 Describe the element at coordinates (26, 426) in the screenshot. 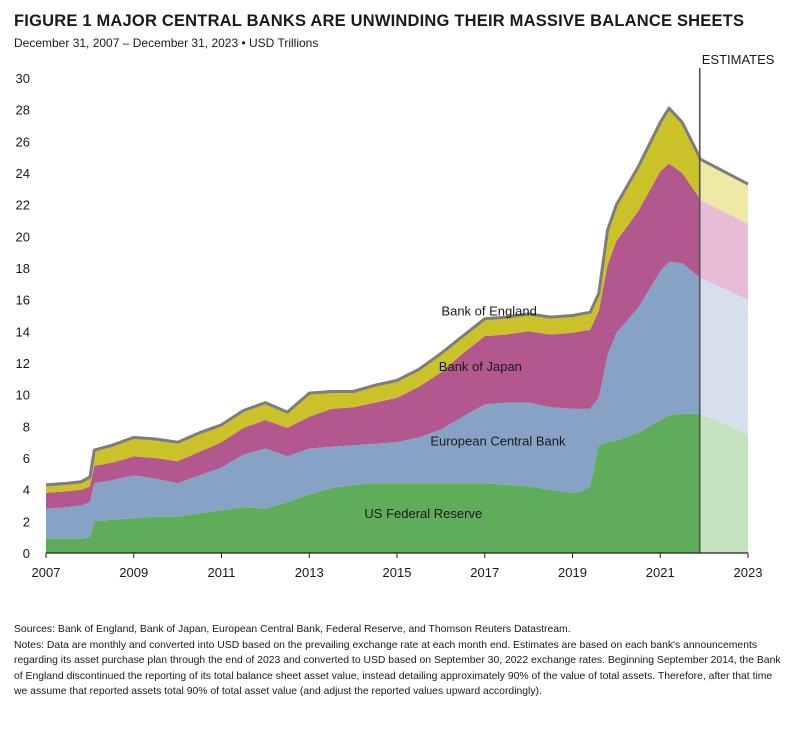

I see `y-tick-label: 8` at that location.